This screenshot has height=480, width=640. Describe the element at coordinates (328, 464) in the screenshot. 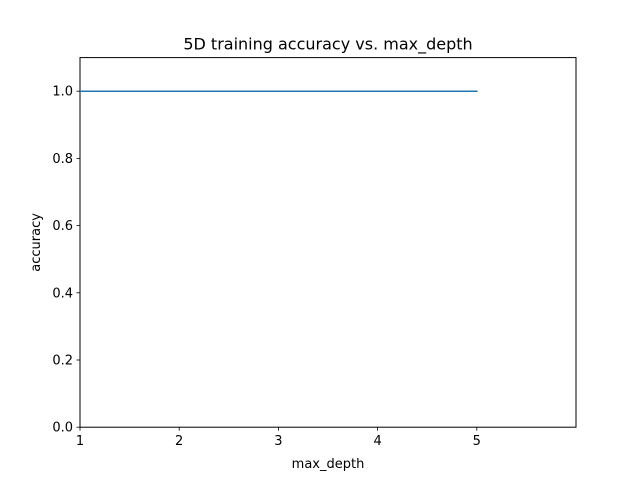

I see `x-axis-label: max_depth` at that location.